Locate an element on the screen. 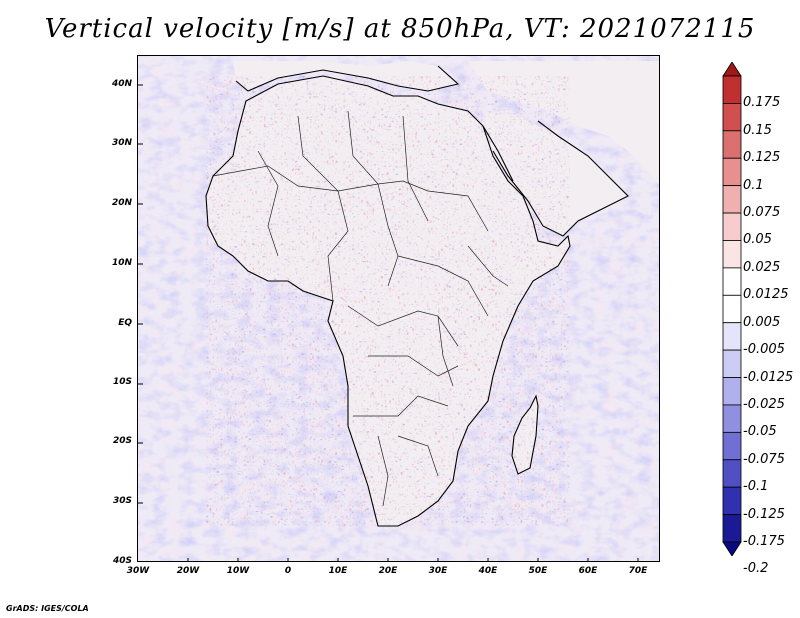  colorbar-label: 0.075 is located at coordinates (762, 213).